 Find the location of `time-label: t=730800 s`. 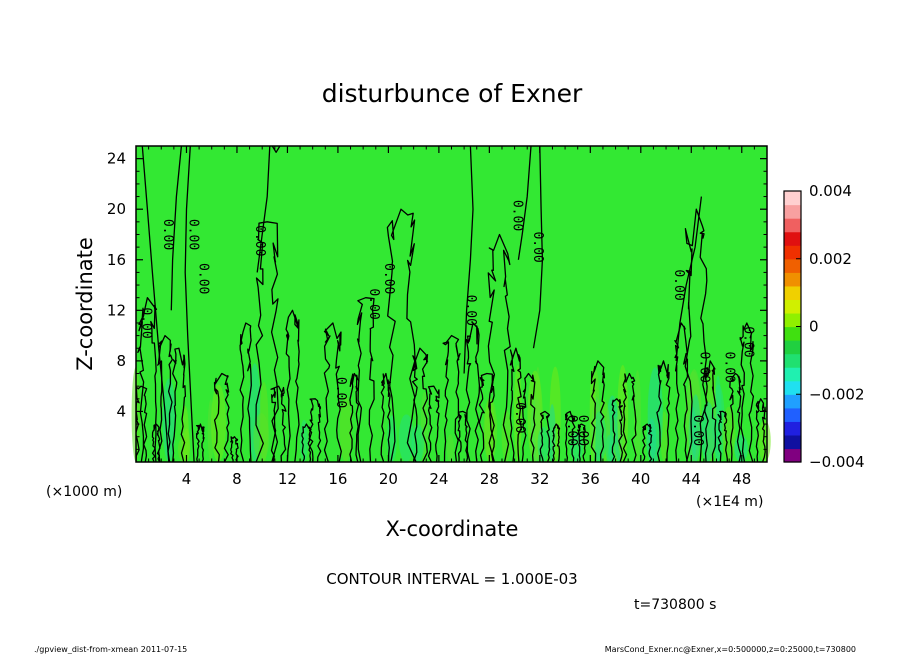

time-label: t=730800 s is located at coordinates (675, 605).